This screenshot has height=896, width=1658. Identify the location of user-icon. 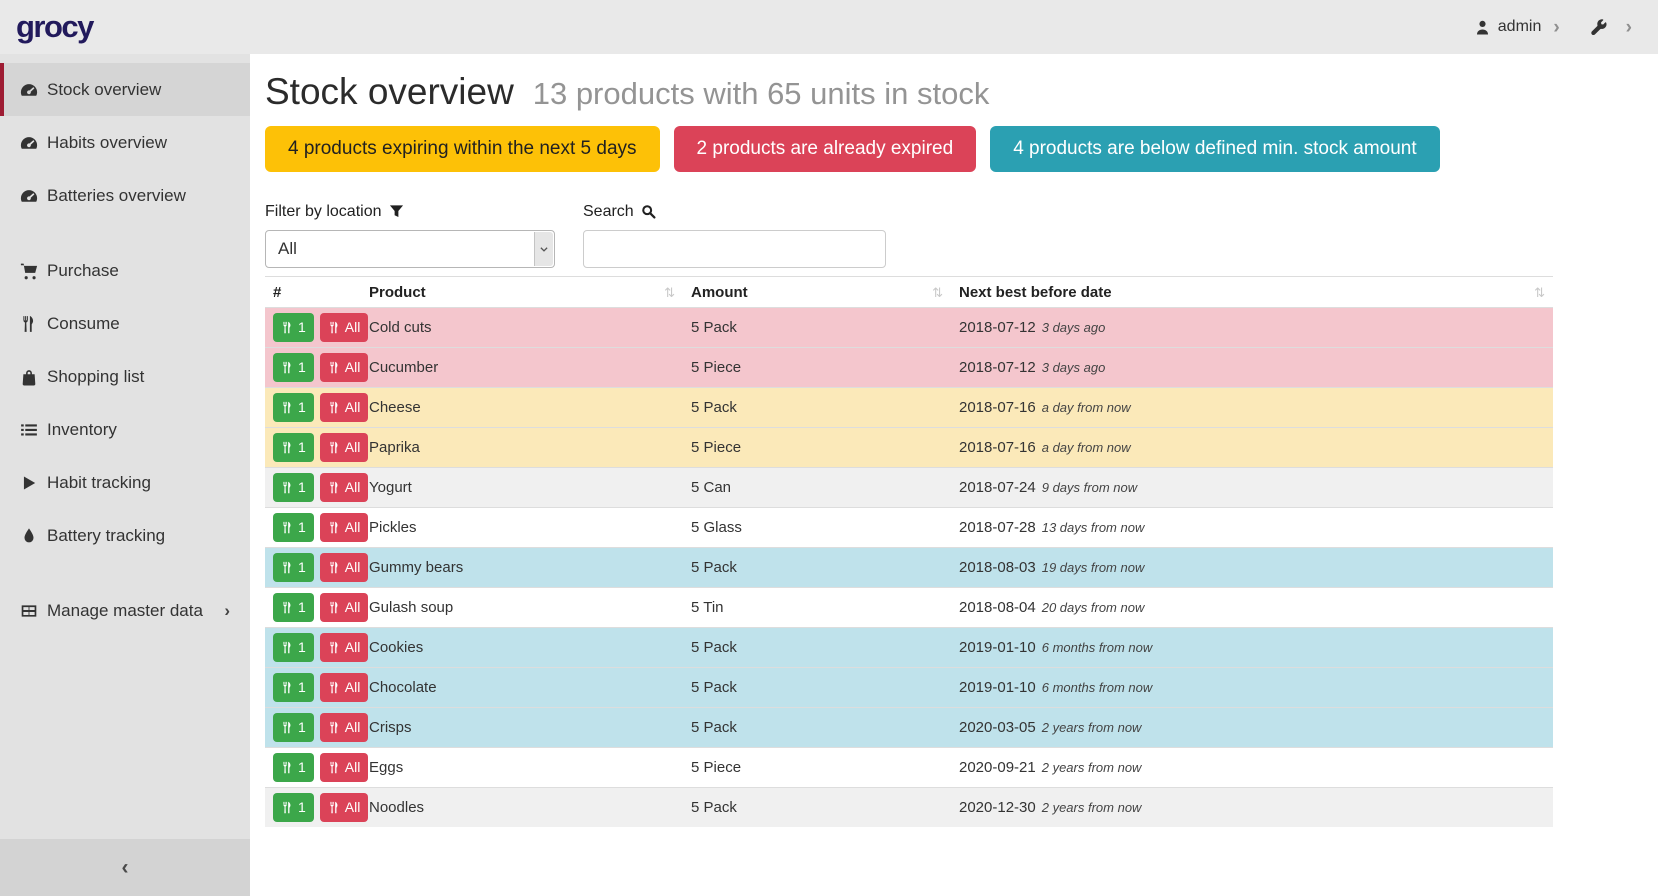
(1482, 27).